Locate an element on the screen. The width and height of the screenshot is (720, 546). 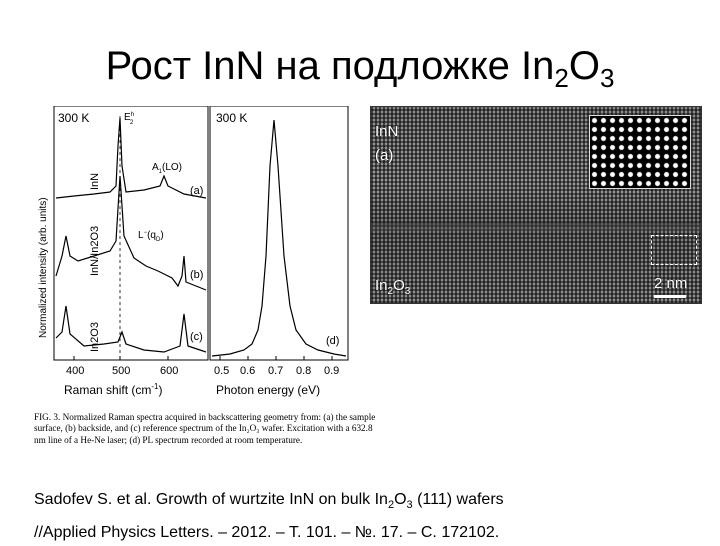
pl-right-frame is located at coordinates (279, 233).